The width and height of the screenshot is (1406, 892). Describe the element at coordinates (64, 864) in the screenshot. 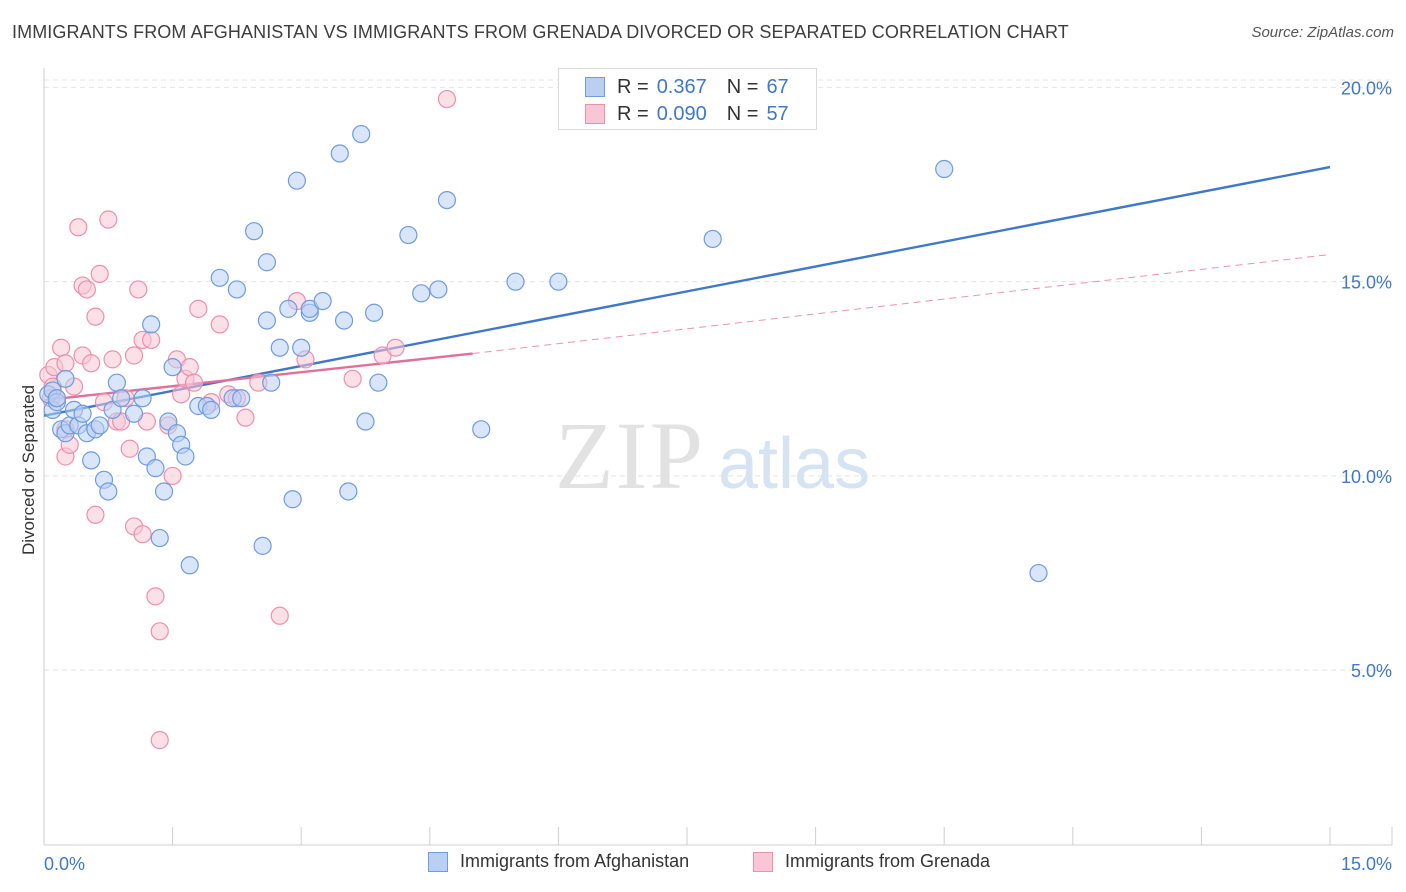

I see `x-tick-label: 0.0%` at that location.